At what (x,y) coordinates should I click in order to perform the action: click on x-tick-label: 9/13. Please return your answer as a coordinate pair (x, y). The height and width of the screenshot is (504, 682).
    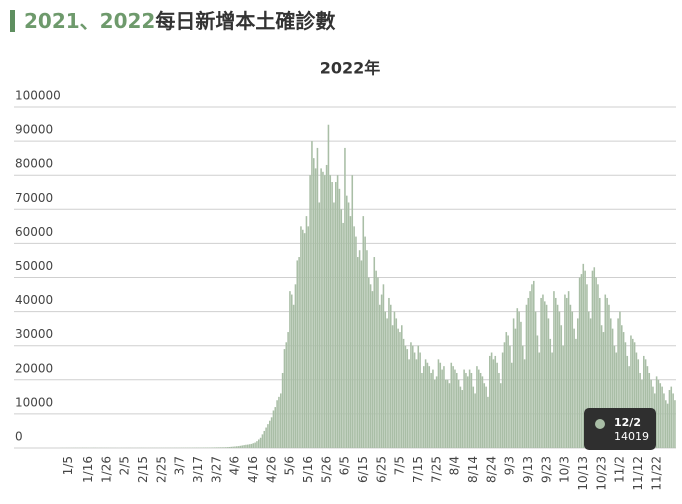
    Looking at the image, I should click on (528, 469).